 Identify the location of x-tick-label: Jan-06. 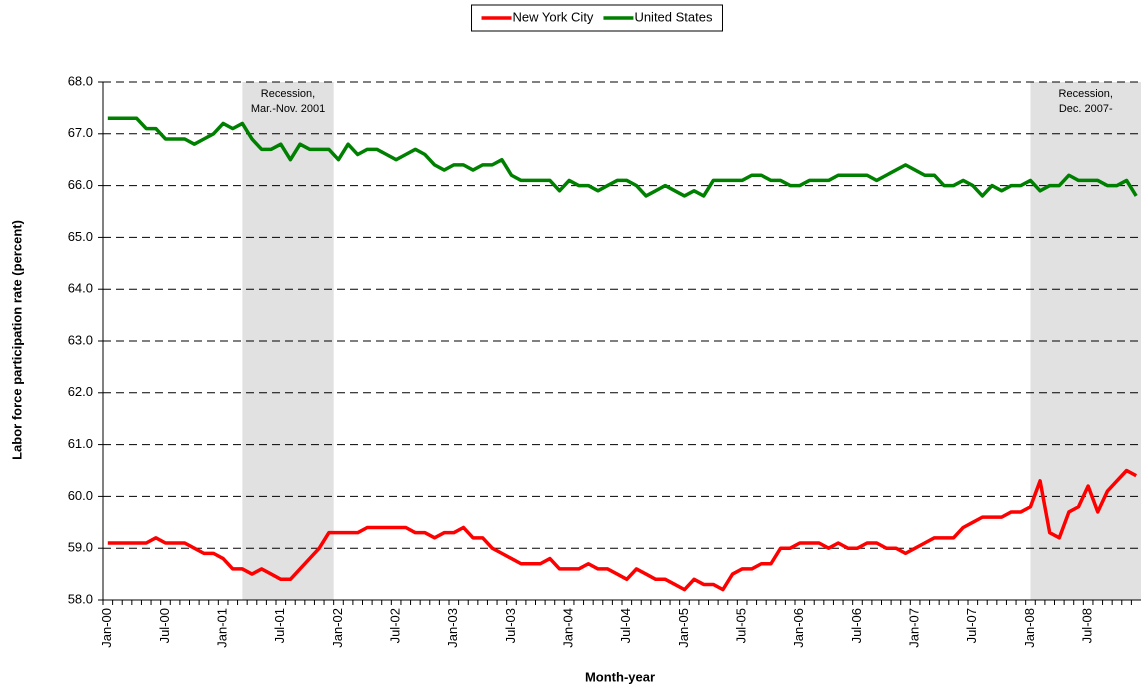
(798, 628).